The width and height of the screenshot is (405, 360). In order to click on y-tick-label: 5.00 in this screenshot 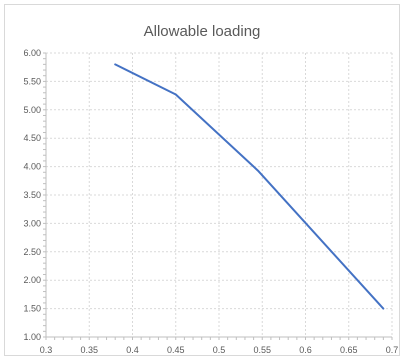, I will do `click(32, 110)`.